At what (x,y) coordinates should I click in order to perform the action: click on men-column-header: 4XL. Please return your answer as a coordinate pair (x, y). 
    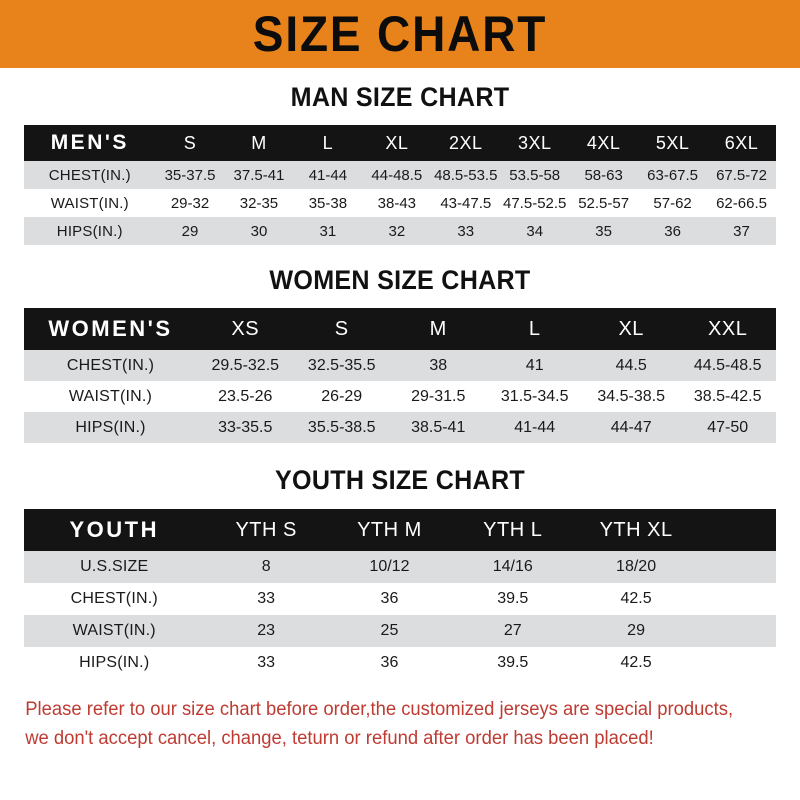
    Looking at the image, I should click on (603, 142).